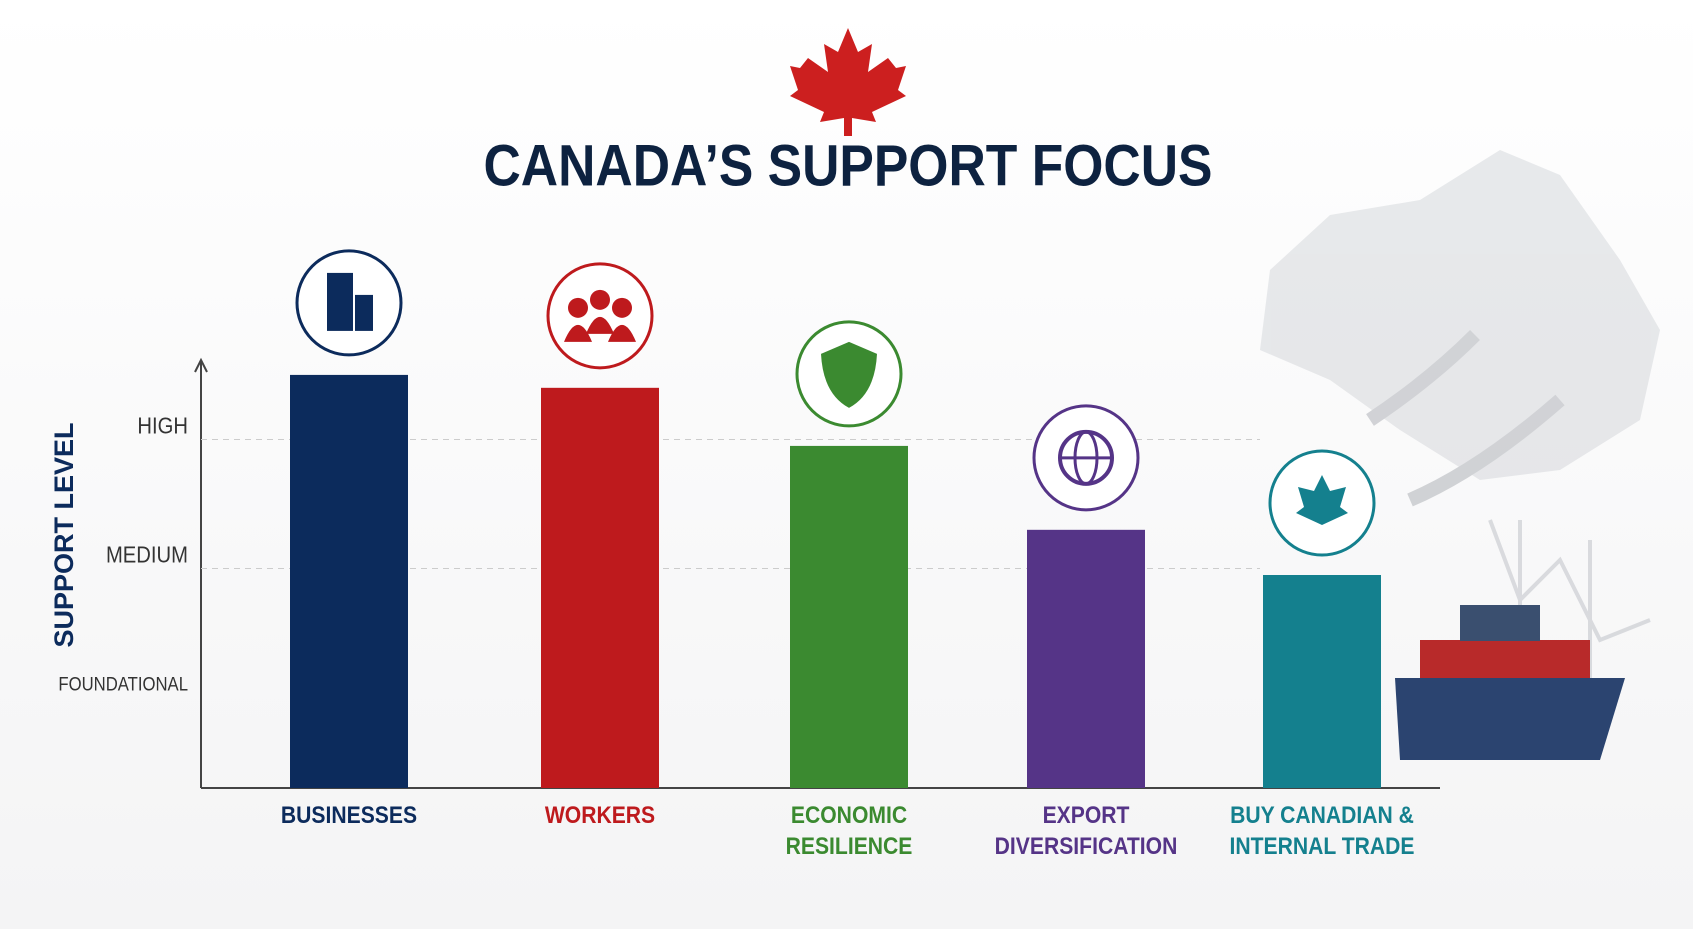 The width and height of the screenshot is (1693, 929). Describe the element at coordinates (201, 365) in the screenshot. I see `y-axis-arrow` at that location.